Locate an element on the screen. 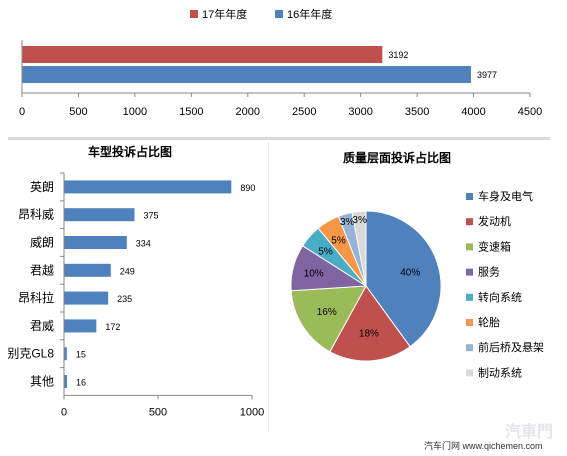 This screenshot has height=456, width=567. category-label: 昂科威 is located at coordinates (36, 215).